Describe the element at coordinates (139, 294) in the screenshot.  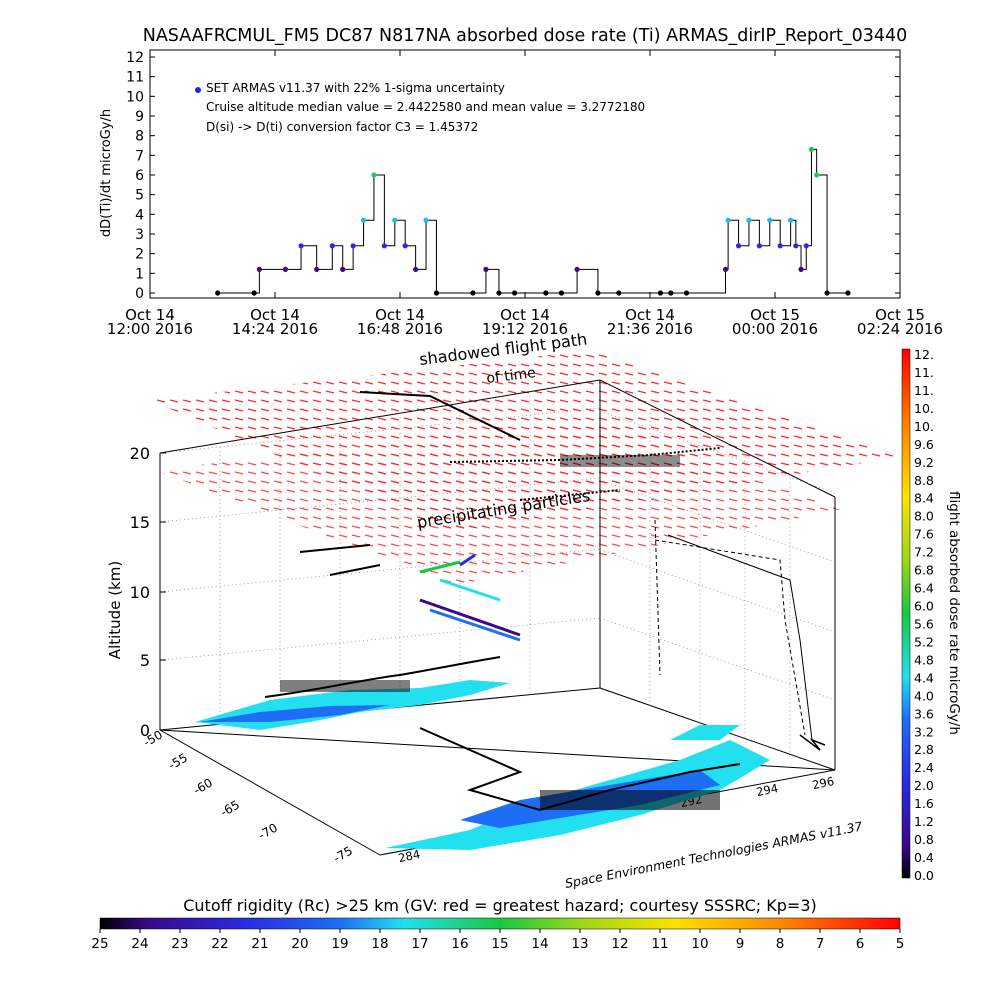
I see `top-ytick-label: 0` at that location.